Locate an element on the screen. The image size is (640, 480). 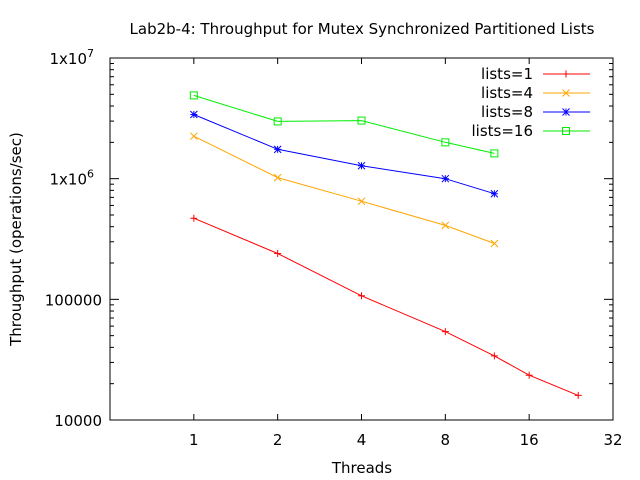
x-tick-label: 4 is located at coordinates (362, 440).